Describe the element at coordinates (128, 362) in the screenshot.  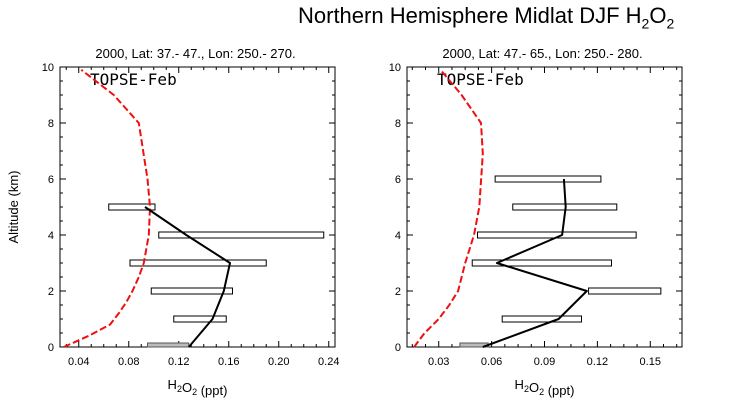
I see `x-tick-label: 0.08` at that location.